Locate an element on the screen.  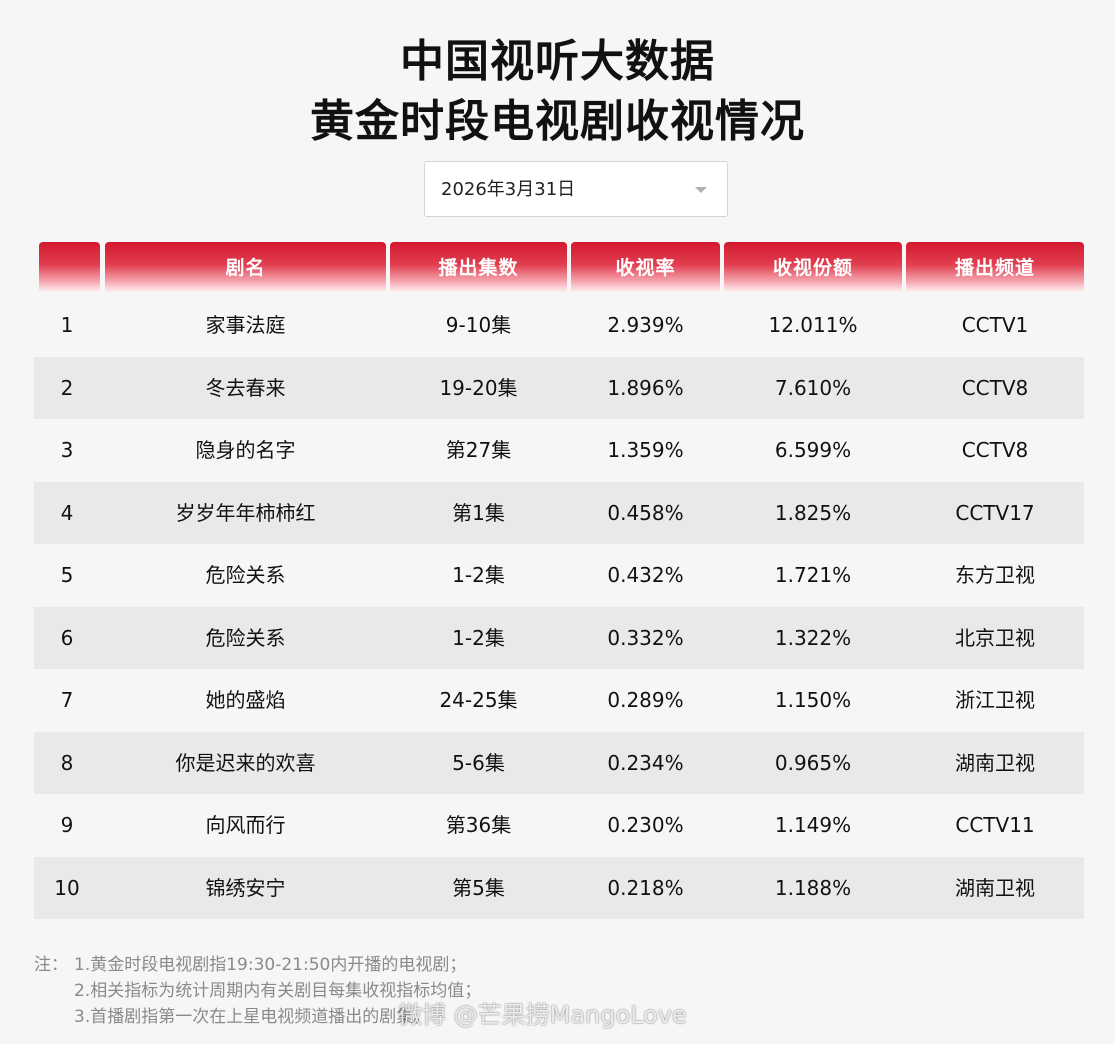
table-row: 9 向风而行 第36集 0.230% 1.149% CCTV11 is located at coordinates (559, 825).